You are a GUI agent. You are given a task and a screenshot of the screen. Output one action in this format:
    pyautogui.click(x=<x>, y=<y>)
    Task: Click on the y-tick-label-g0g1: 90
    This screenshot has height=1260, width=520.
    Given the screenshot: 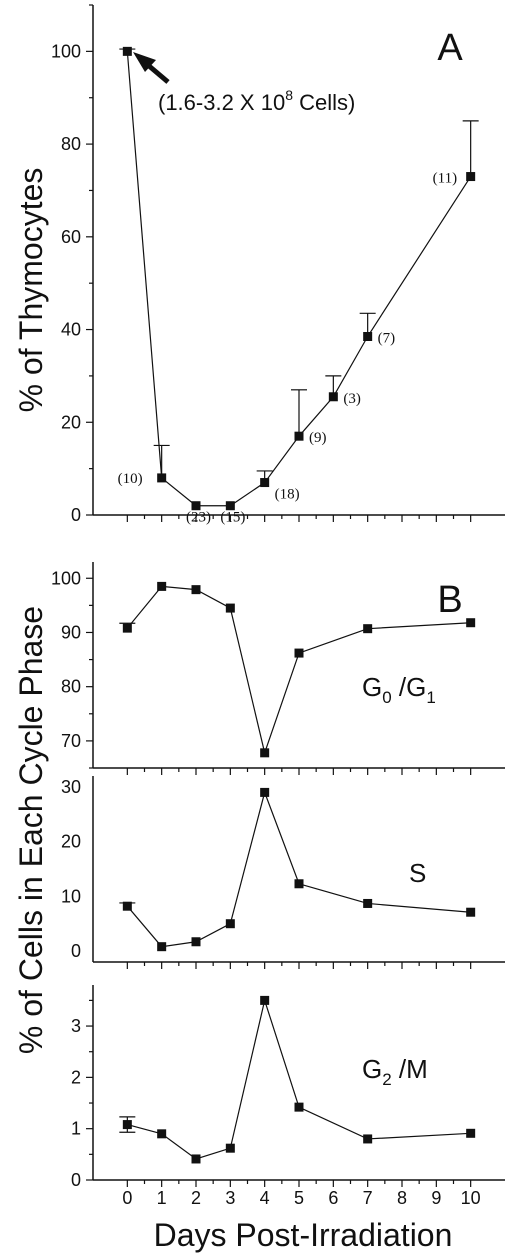 What is the action you would take?
    pyautogui.click(x=71, y=632)
    